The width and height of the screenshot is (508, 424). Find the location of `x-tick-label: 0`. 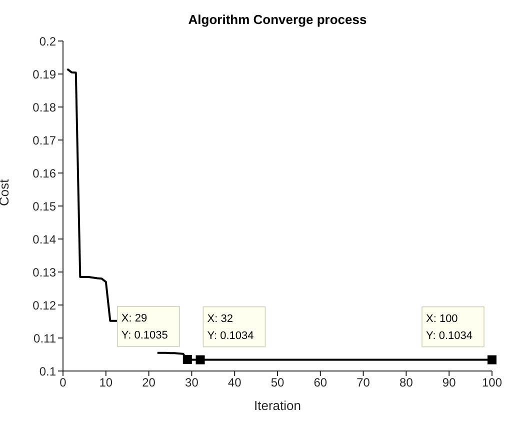

x-tick-label: 0 is located at coordinates (63, 383).